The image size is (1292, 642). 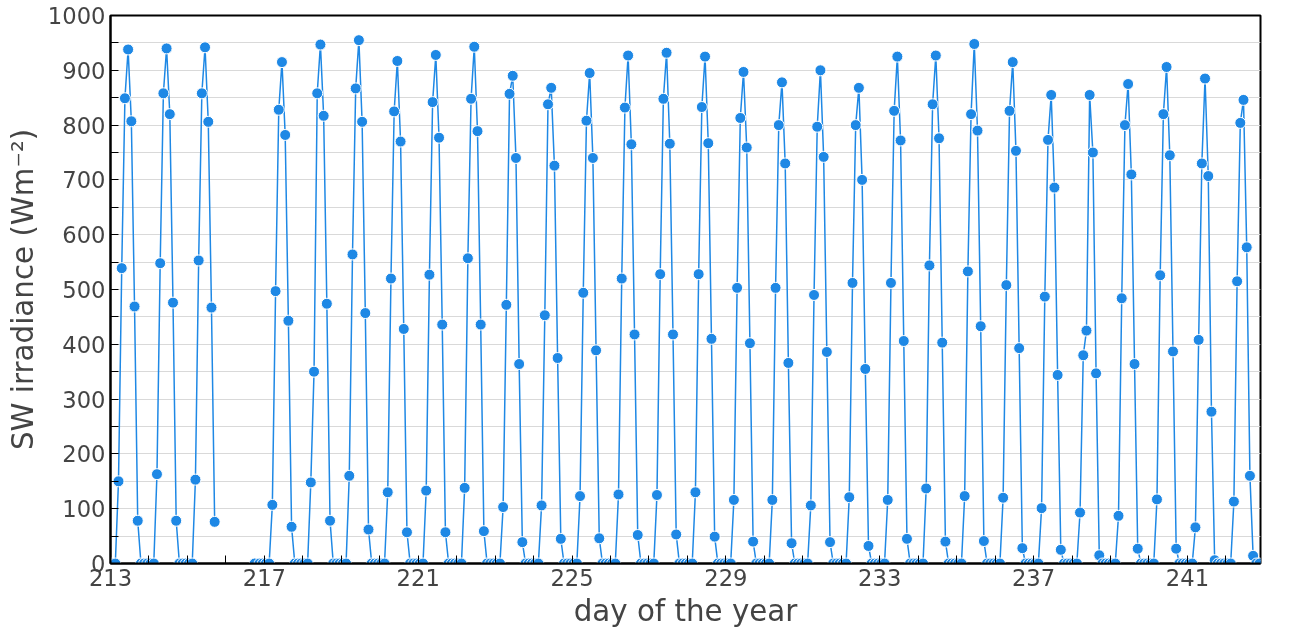 I want to click on x-tick-label: 217, so click(x=264, y=577).